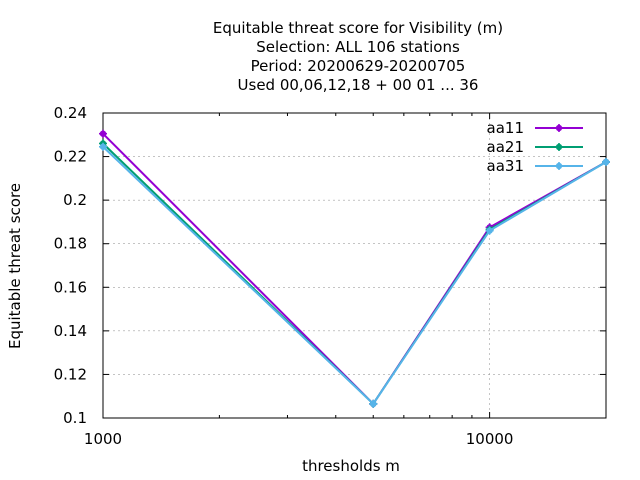 The height and width of the screenshot is (480, 640). Describe the element at coordinates (103, 439) in the screenshot. I see `x-tick-label: 1000` at that location.